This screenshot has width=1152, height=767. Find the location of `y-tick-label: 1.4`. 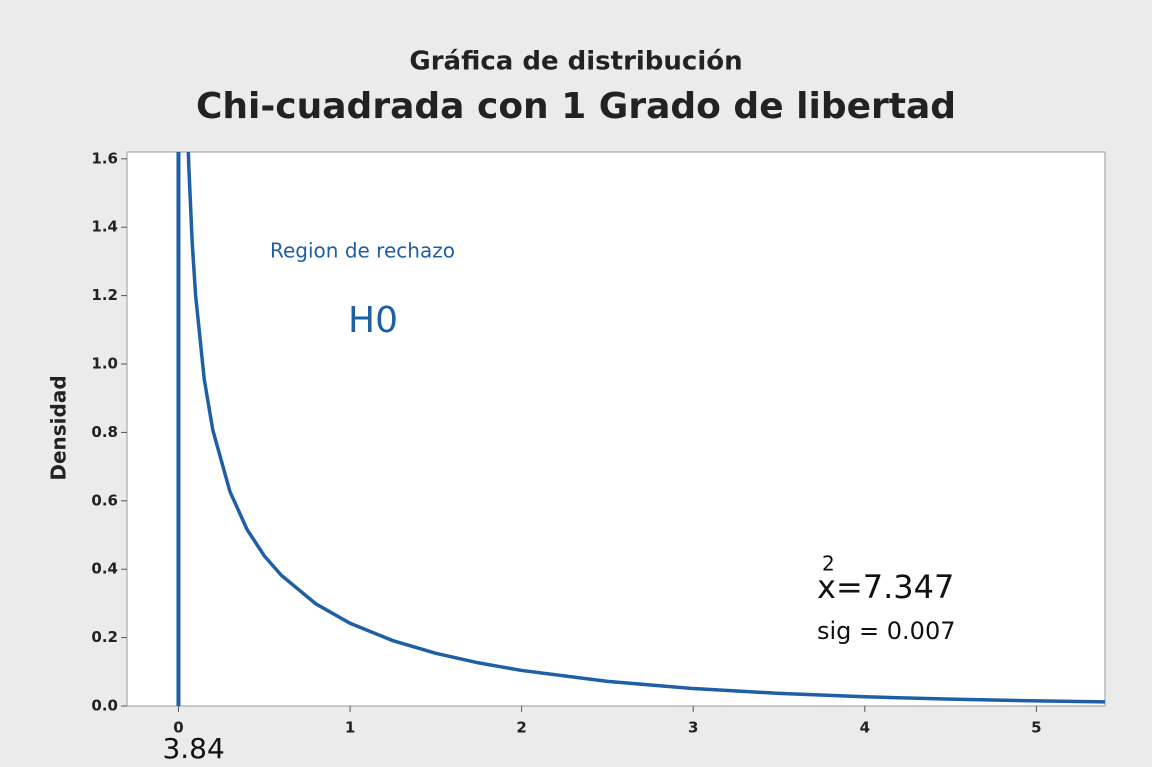

y-tick-label: 1.4 is located at coordinates (104, 227).